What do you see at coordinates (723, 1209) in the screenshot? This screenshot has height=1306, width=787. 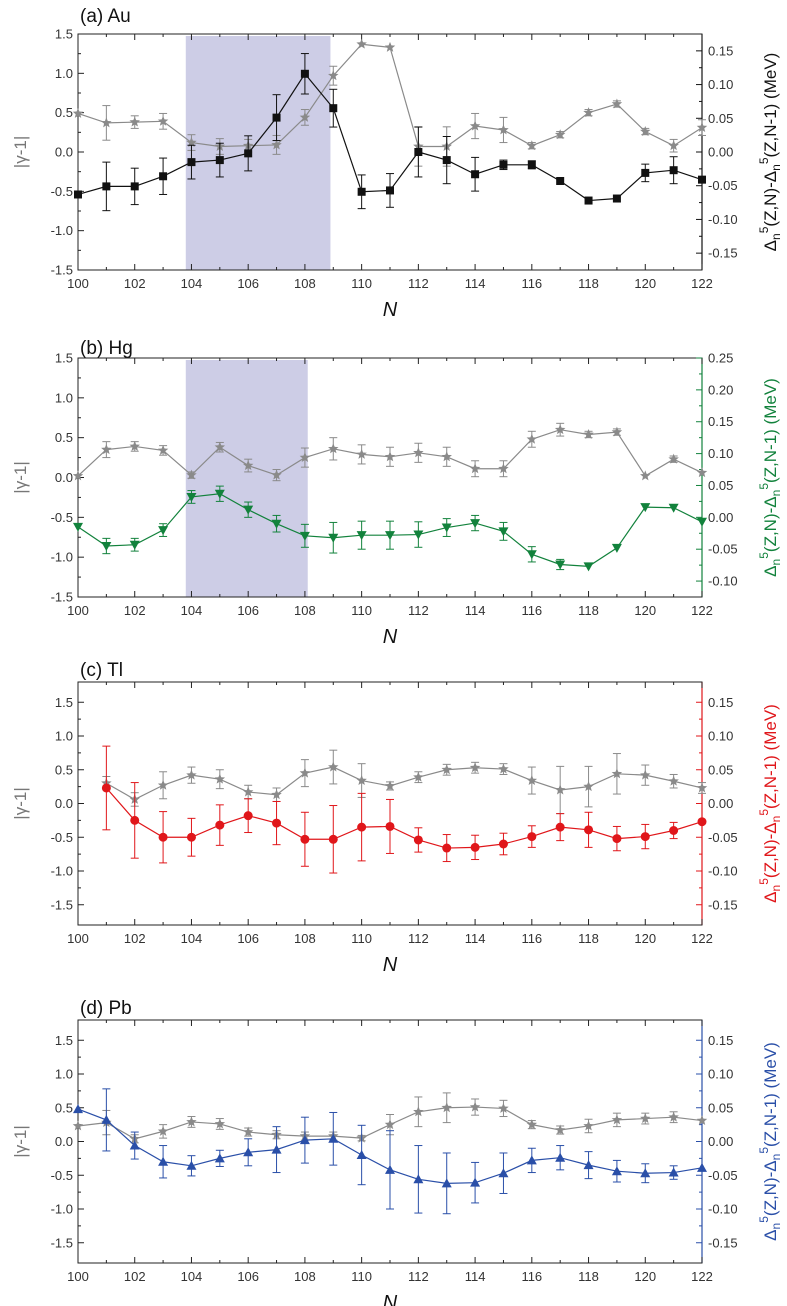 I see `y-right-tick-label: -0.10` at bounding box center [723, 1209].